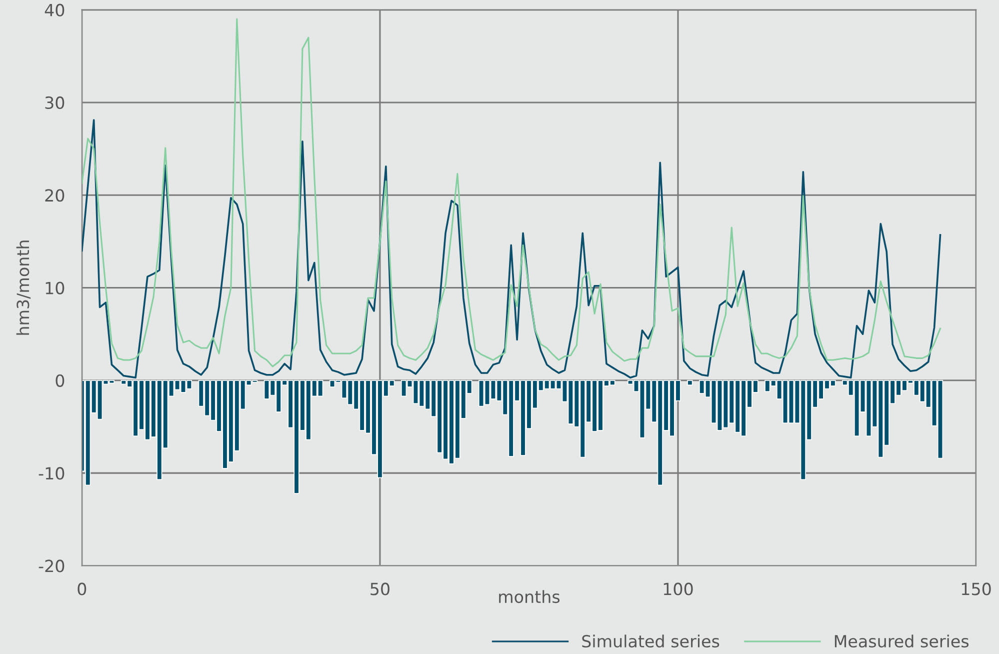 This screenshot has width=999, height=654. I want to click on y-tick-label: 40, so click(54, 10).